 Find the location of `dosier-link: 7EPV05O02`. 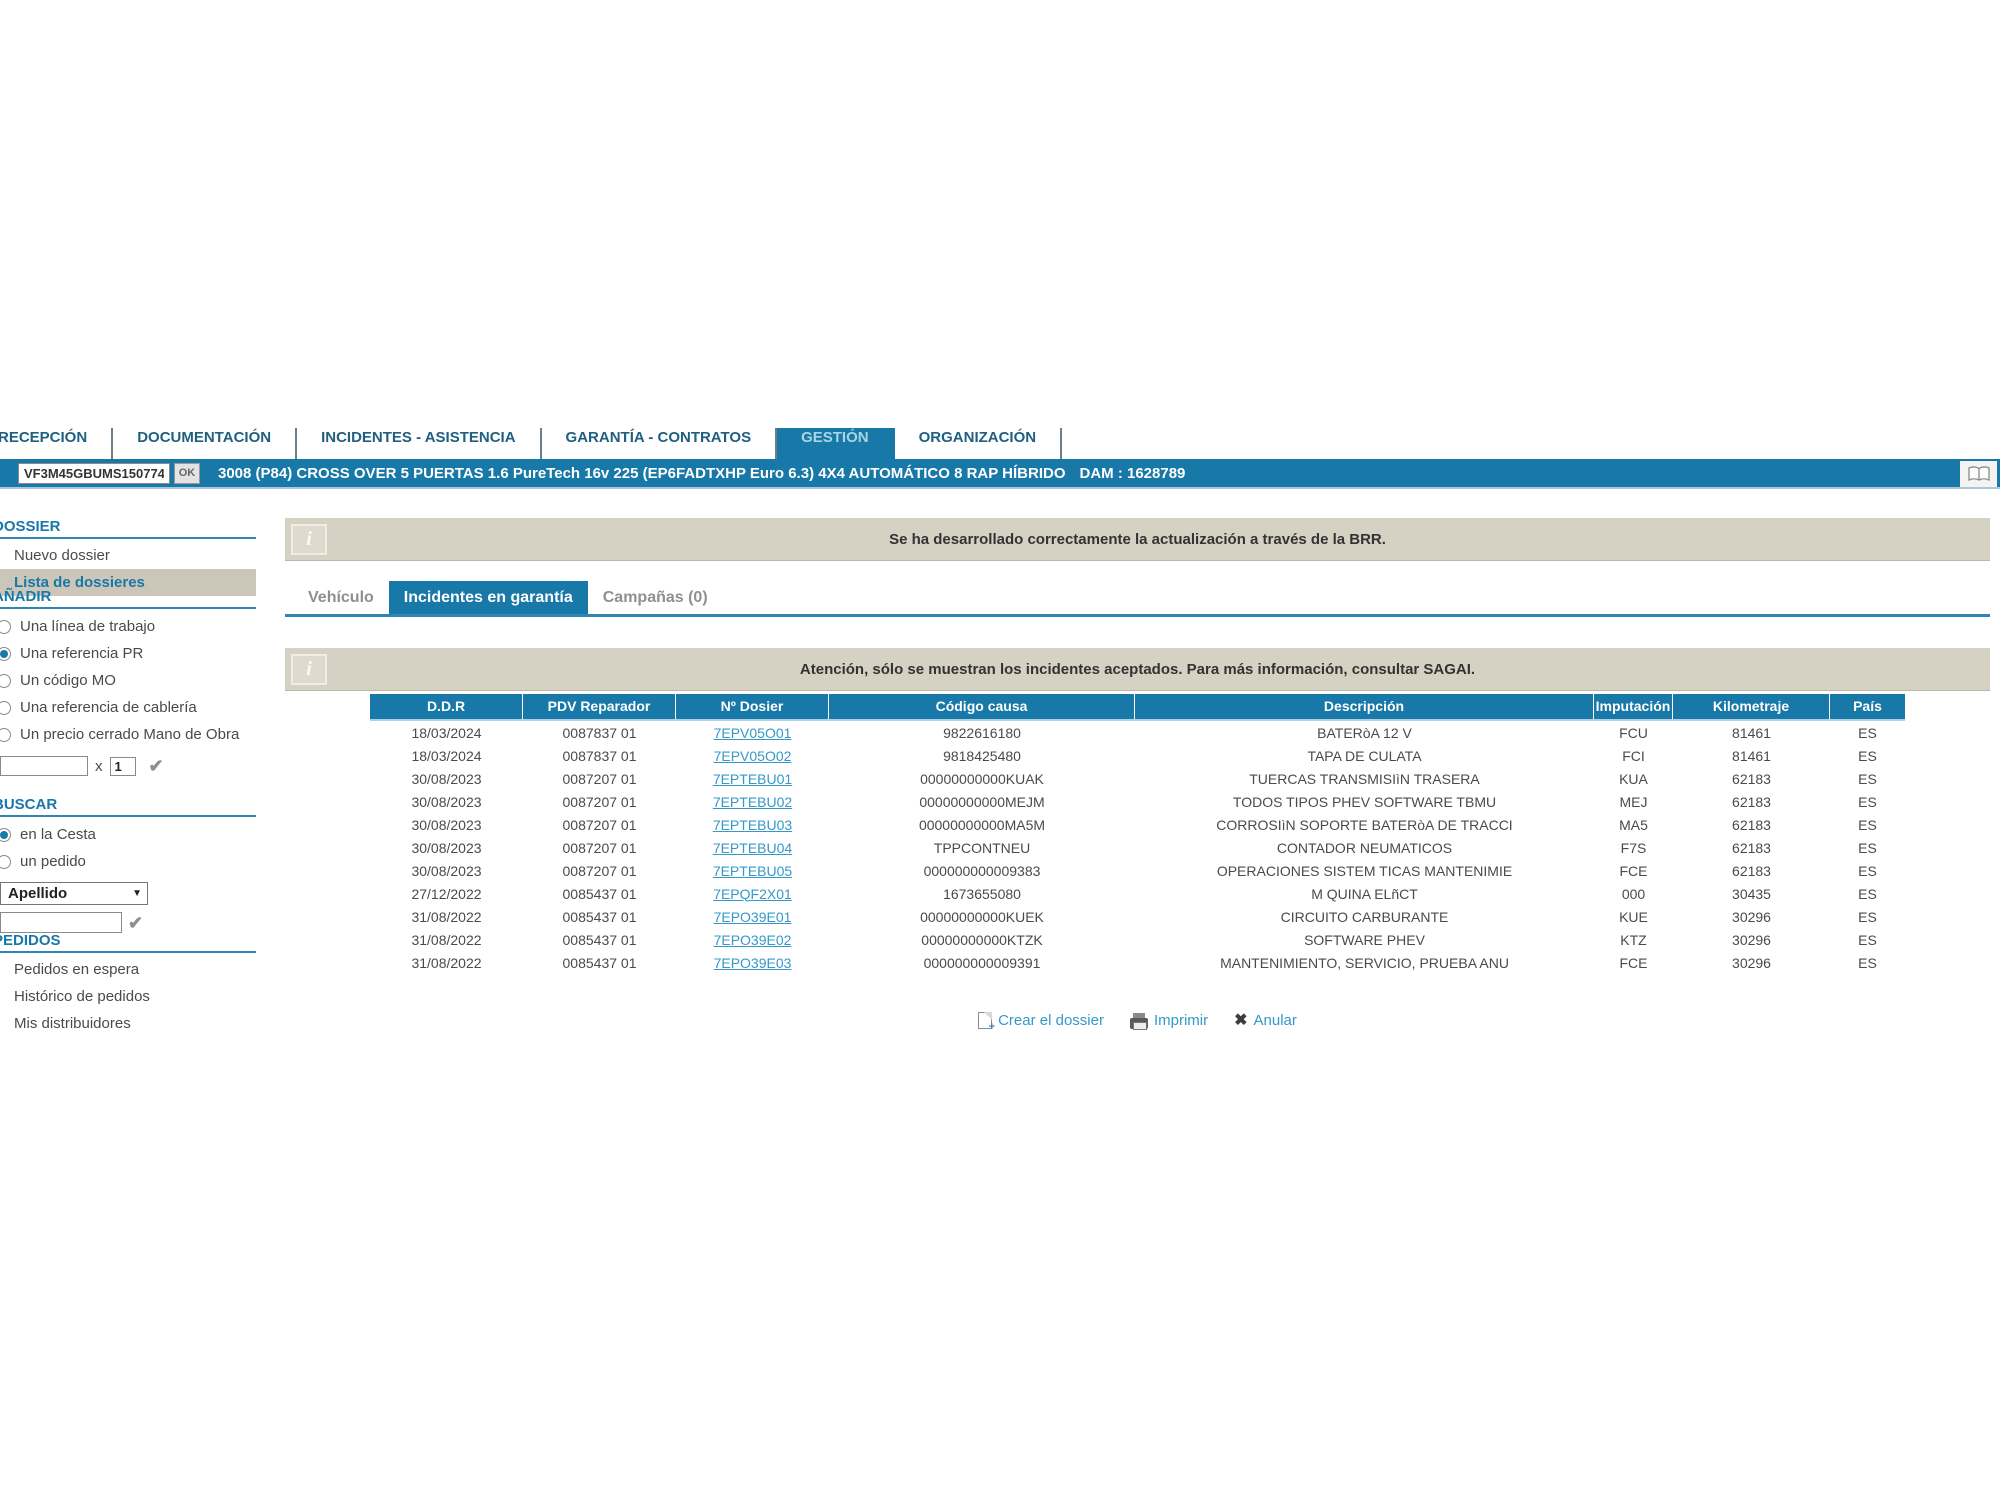

dosier-link: 7EPV05O02 is located at coordinates (752, 755).